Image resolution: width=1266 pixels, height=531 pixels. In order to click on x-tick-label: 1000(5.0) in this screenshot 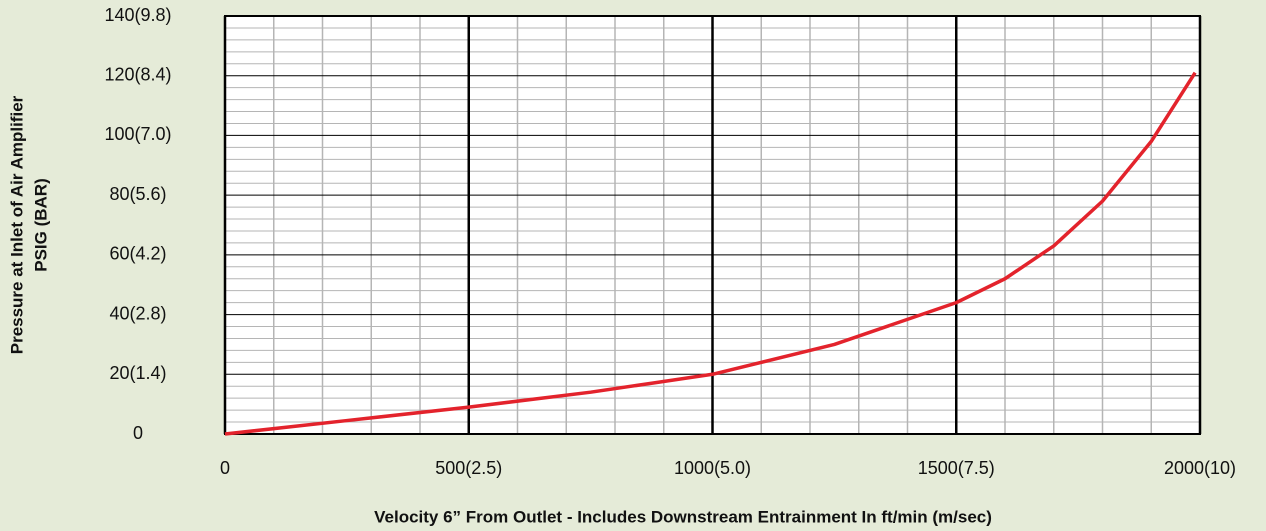, I will do `click(712, 468)`.